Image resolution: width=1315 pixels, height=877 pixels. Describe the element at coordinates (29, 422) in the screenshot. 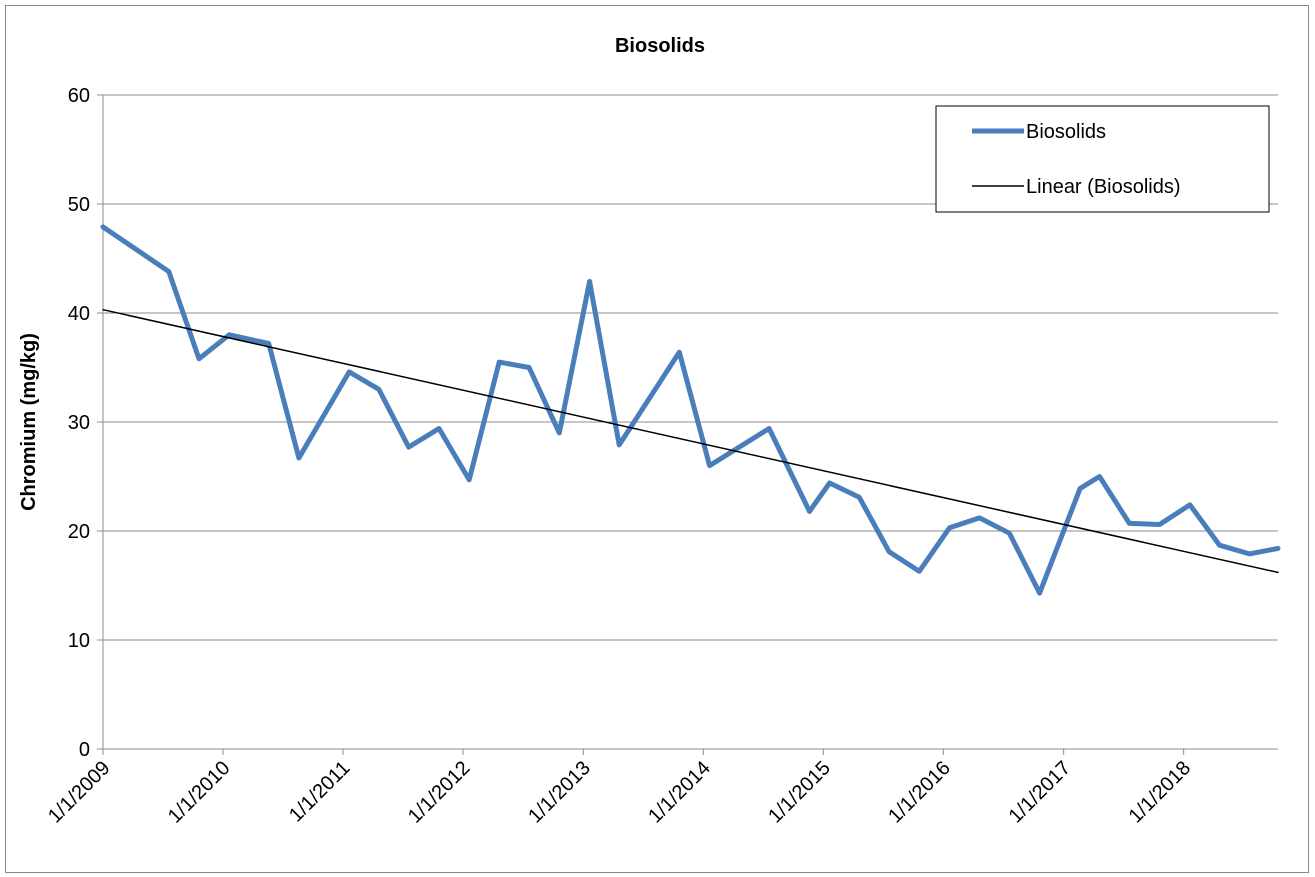

I see `y-axis-label: Chromium (mg/kg)` at that location.